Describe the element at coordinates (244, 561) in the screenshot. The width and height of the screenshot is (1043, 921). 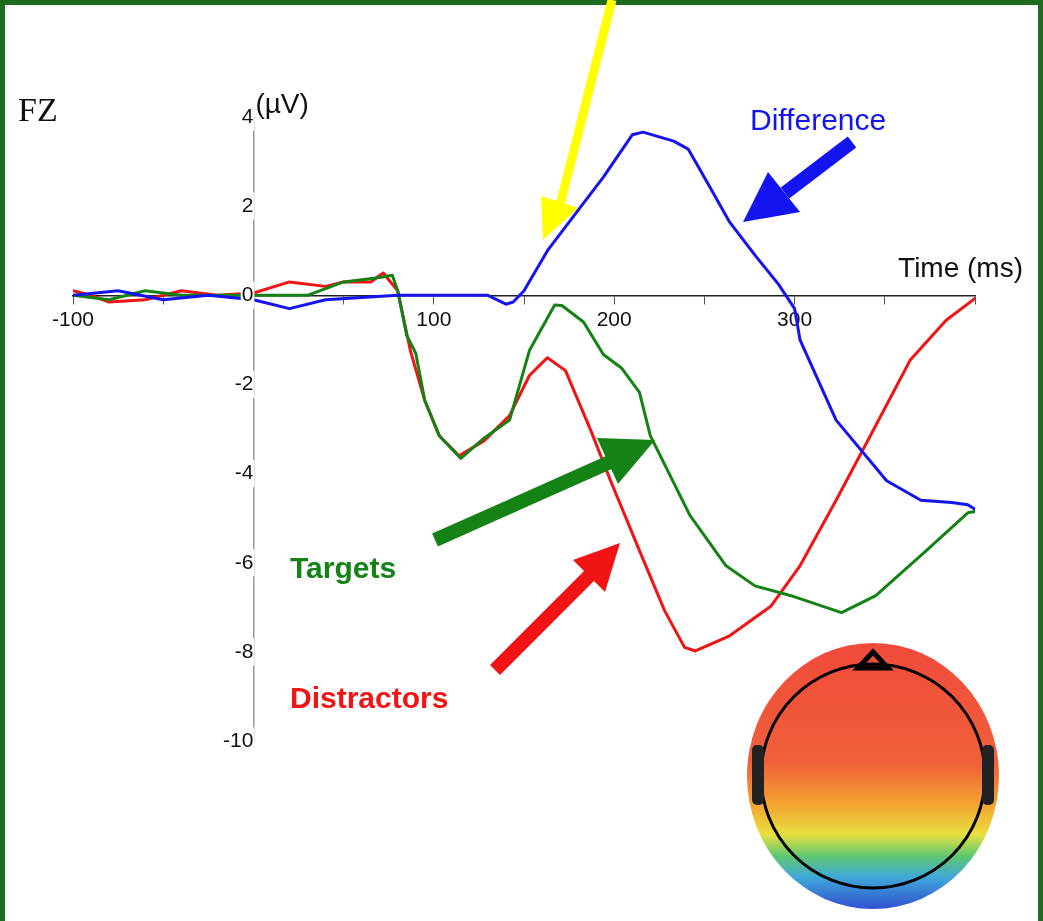
I see `y-tick-label: -6` at that location.